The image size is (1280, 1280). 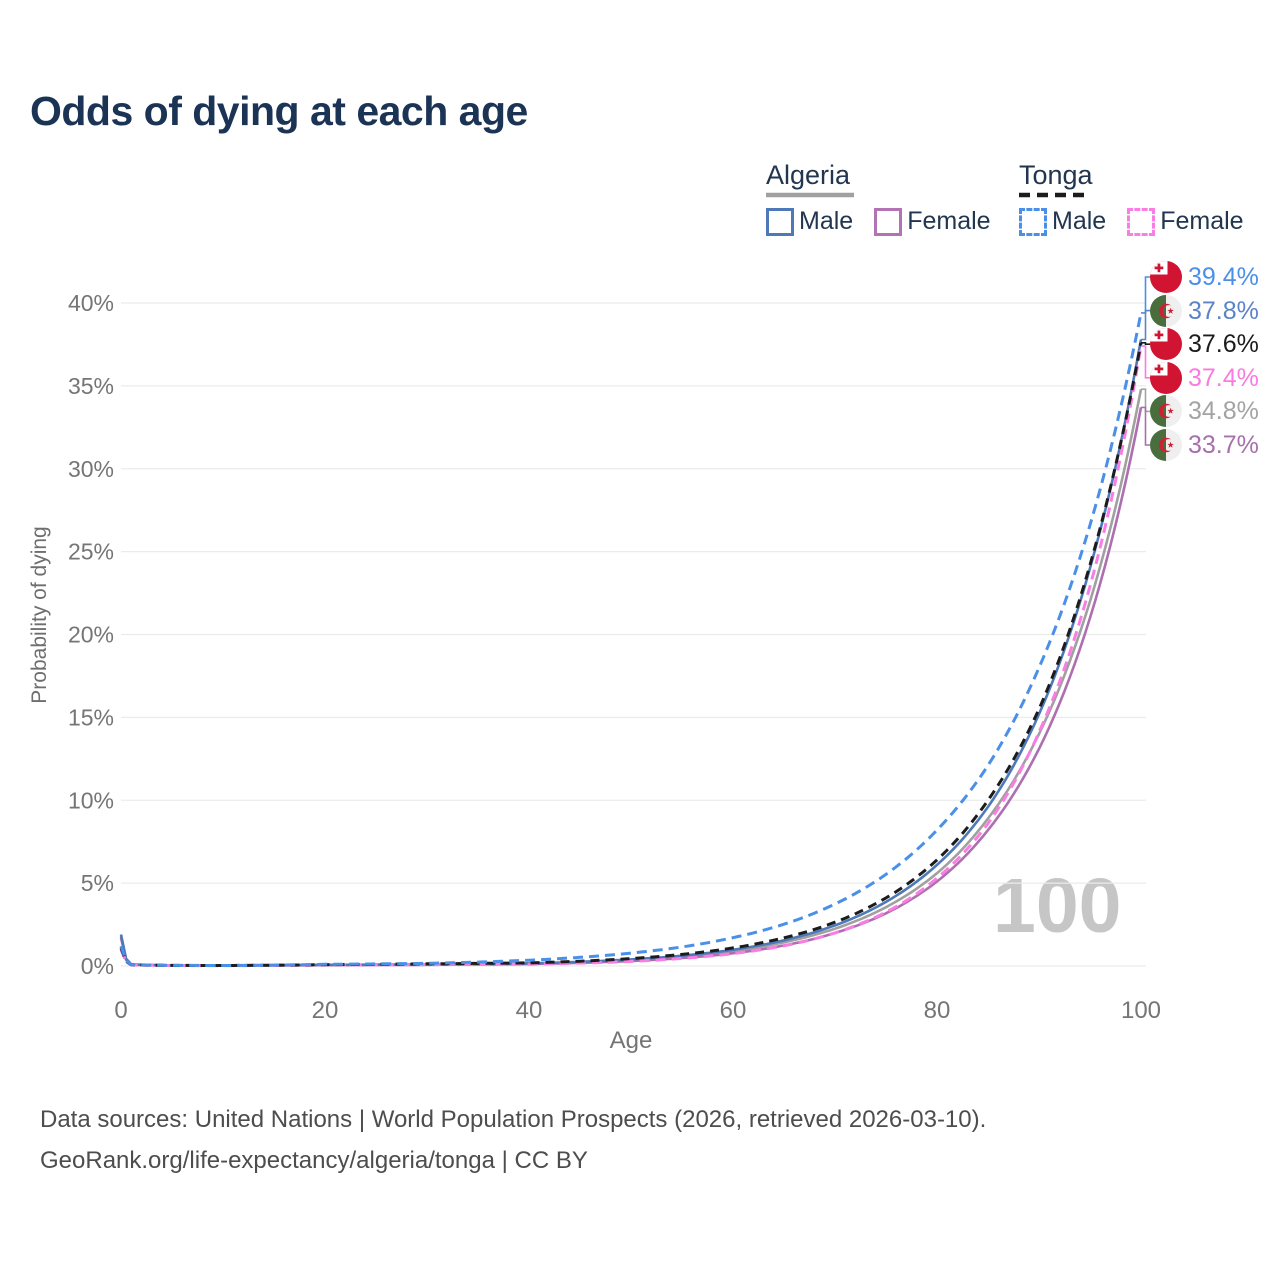 What do you see at coordinates (1055, 195) in the screenshot?
I see `tonga-dashed-line-icon` at bounding box center [1055, 195].